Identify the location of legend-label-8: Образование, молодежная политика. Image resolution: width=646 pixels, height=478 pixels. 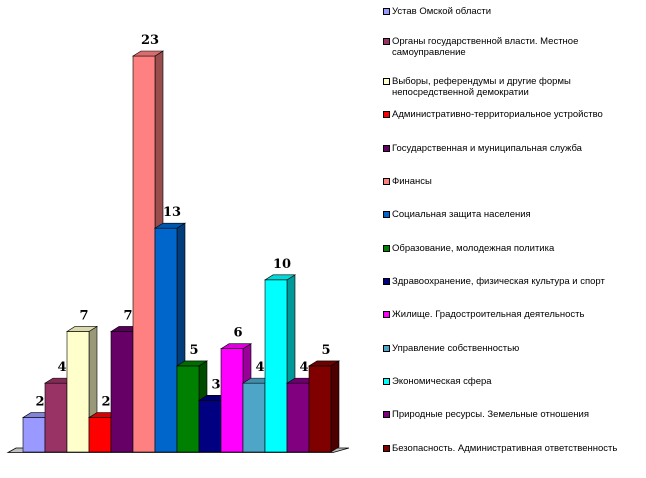
(473, 248).